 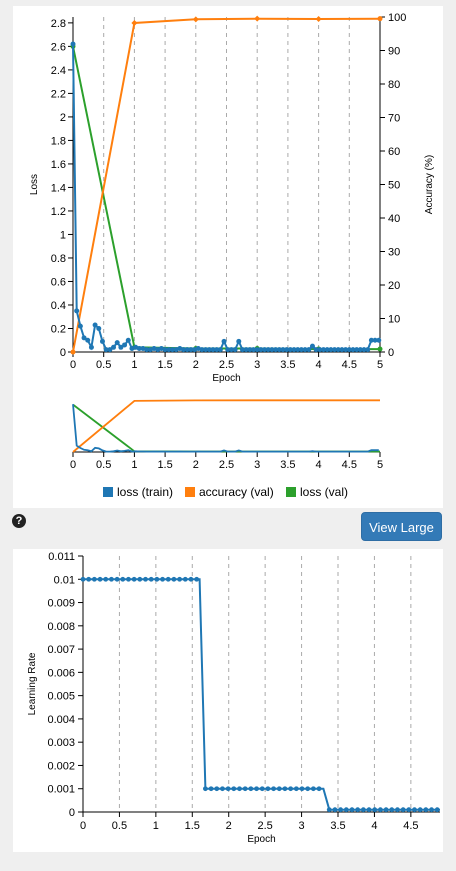 I want to click on y-tick-label-left: 0.4, so click(x=58, y=306).